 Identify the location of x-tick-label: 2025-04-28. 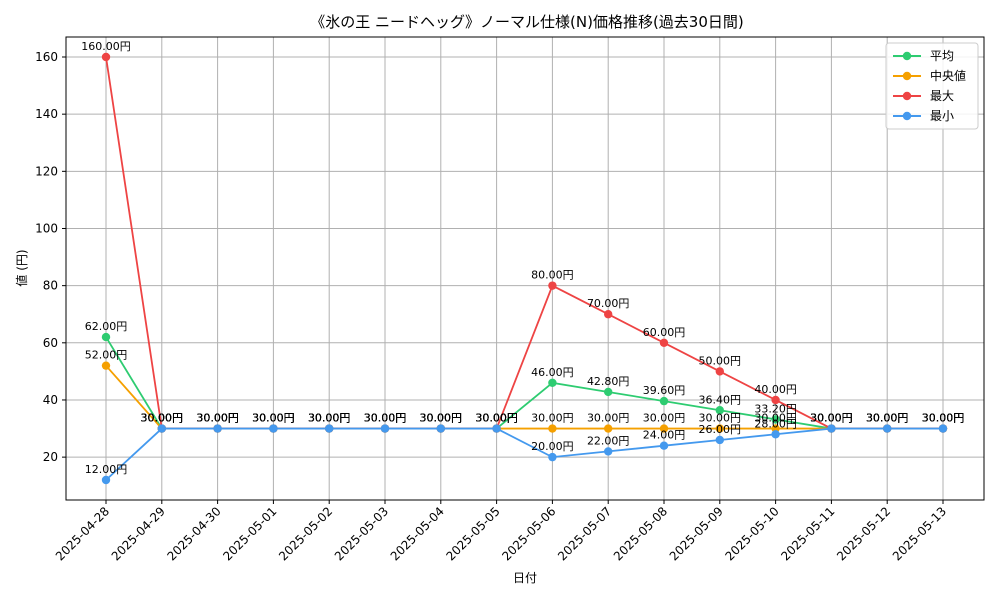
(82, 533).